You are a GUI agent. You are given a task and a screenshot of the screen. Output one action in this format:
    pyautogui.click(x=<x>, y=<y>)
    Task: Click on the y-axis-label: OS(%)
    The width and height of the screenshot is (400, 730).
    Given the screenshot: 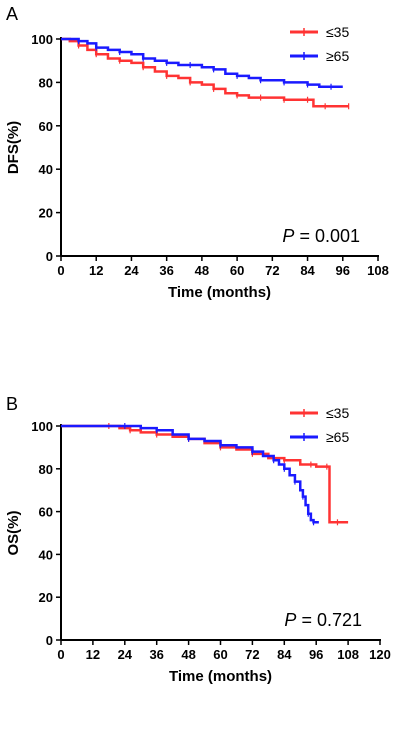 What is the action you would take?
    pyautogui.click(x=13, y=532)
    